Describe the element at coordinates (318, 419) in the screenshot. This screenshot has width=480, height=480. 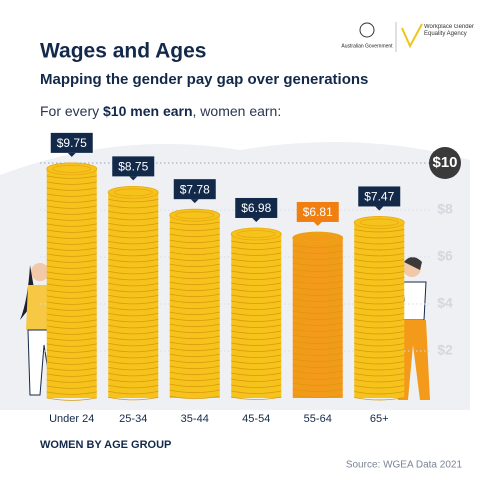
I see `x-tick-label: 55-64` at that location.